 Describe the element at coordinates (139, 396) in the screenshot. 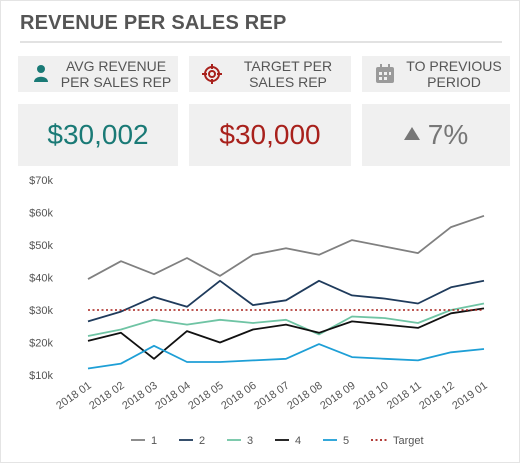

I see `x-tick-label: 2018 03` at that location.